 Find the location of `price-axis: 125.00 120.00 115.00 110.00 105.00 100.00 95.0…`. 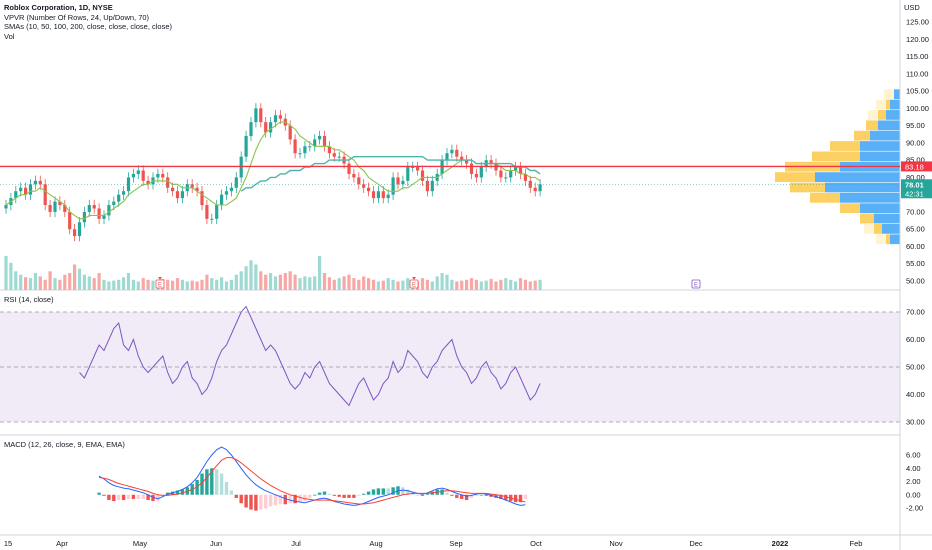

price-axis: 125.00 120.00 115.00 110.00 105.00 100.00 95.0… is located at coordinates (917, 265).